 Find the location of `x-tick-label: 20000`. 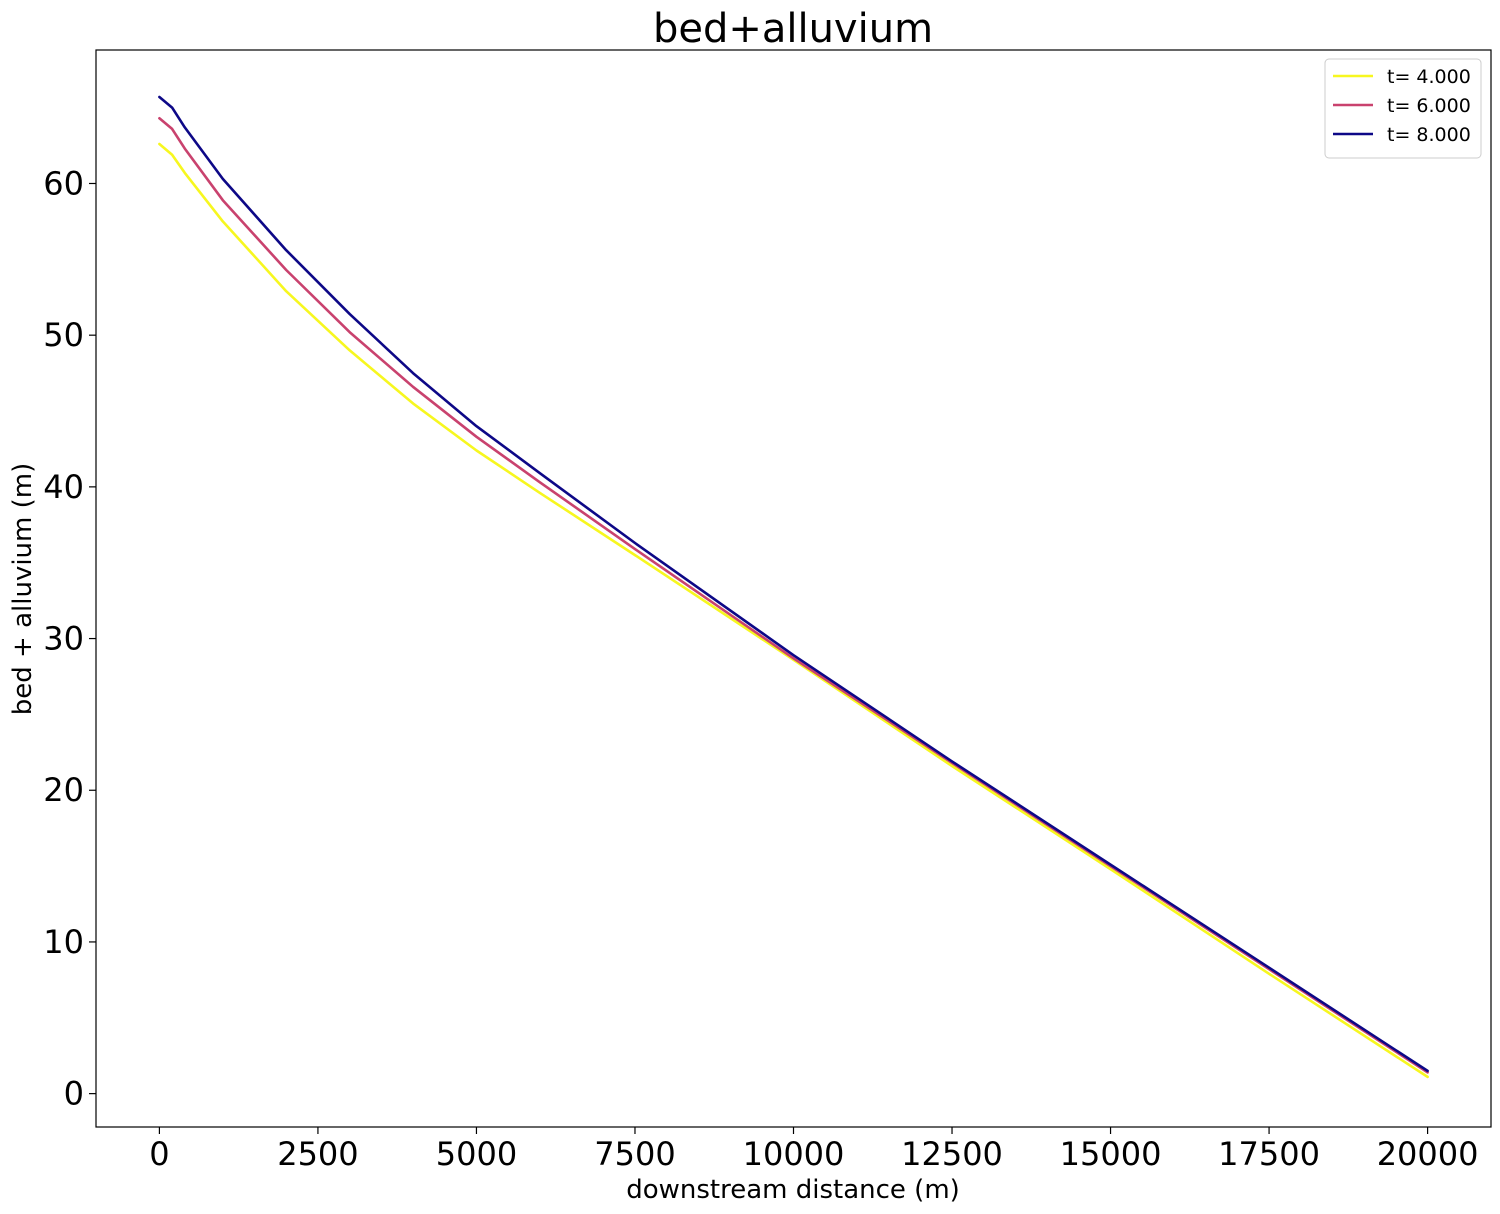

x-tick-label: 20000 is located at coordinates (1428, 1154).